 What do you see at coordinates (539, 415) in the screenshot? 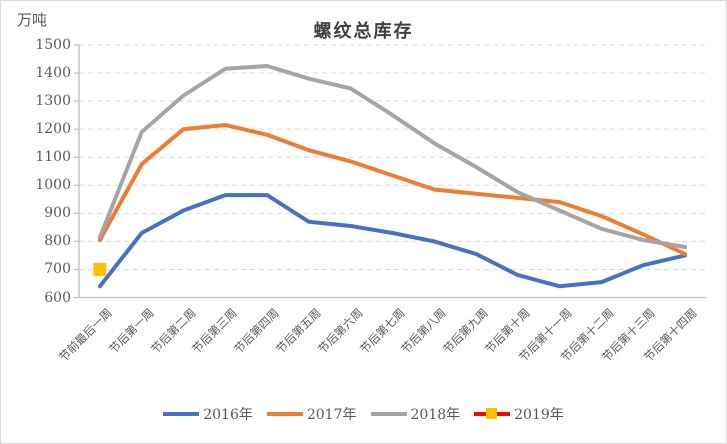
I see `legend-label-2019年: 2019年` at bounding box center [539, 415].